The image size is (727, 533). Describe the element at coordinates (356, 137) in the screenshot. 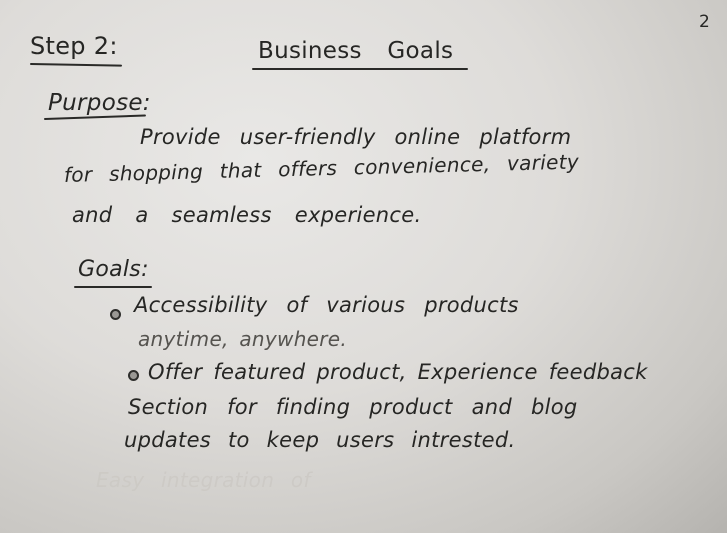

I see `purpose-line-1: Provide user-friendly online platform` at that location.